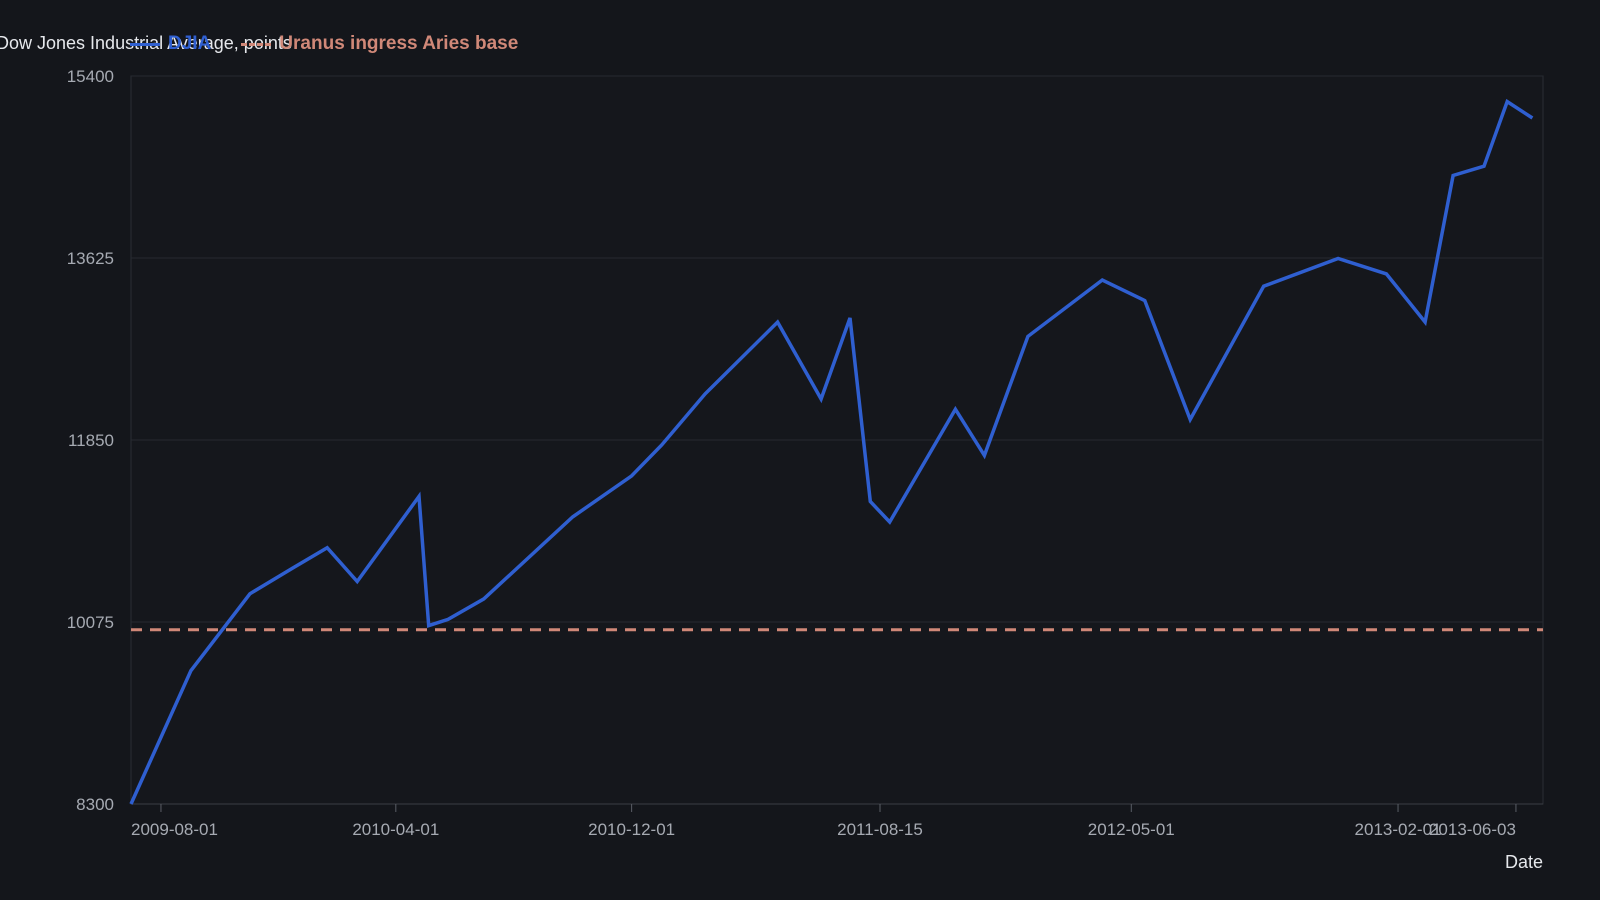 The width and height of the screenshot is (1600, 900). Describe the element at coordinates (631, 829) in the screenshot. I see `x-tick-label: 2010-12-01` at that location.